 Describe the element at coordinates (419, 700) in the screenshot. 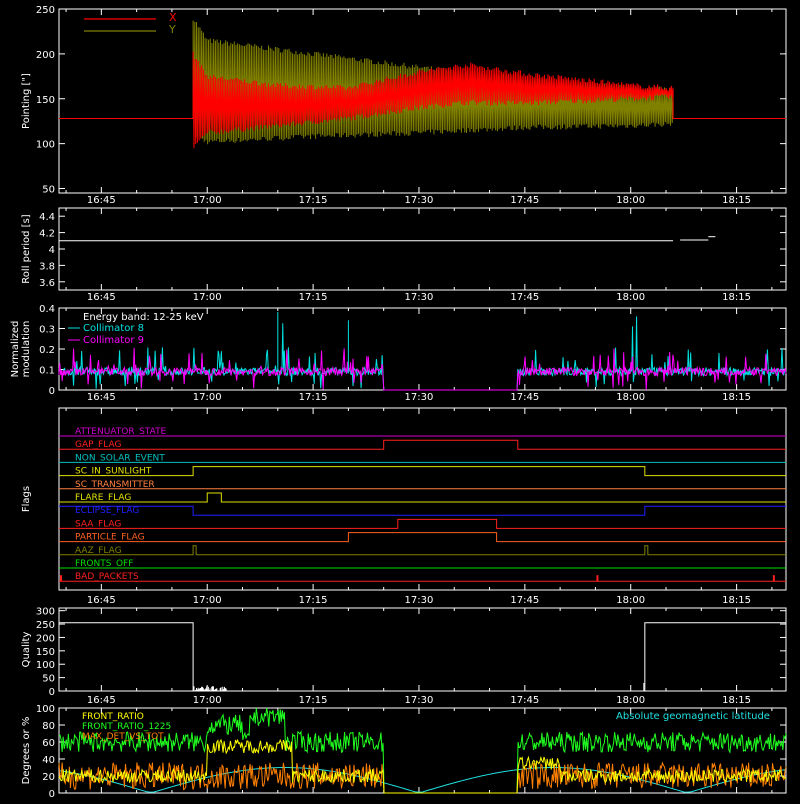

I see `quality-xtick-label: 17:30` at that location.